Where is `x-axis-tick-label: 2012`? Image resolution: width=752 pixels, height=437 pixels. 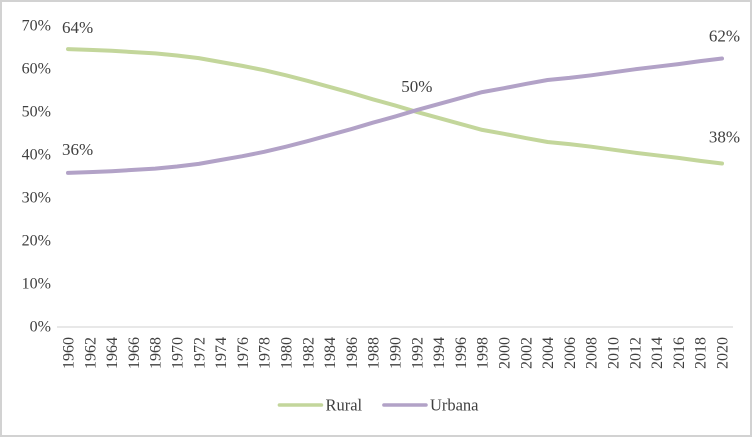
x-axis-tick-label: 2012 is located at coordinates (635, 353).